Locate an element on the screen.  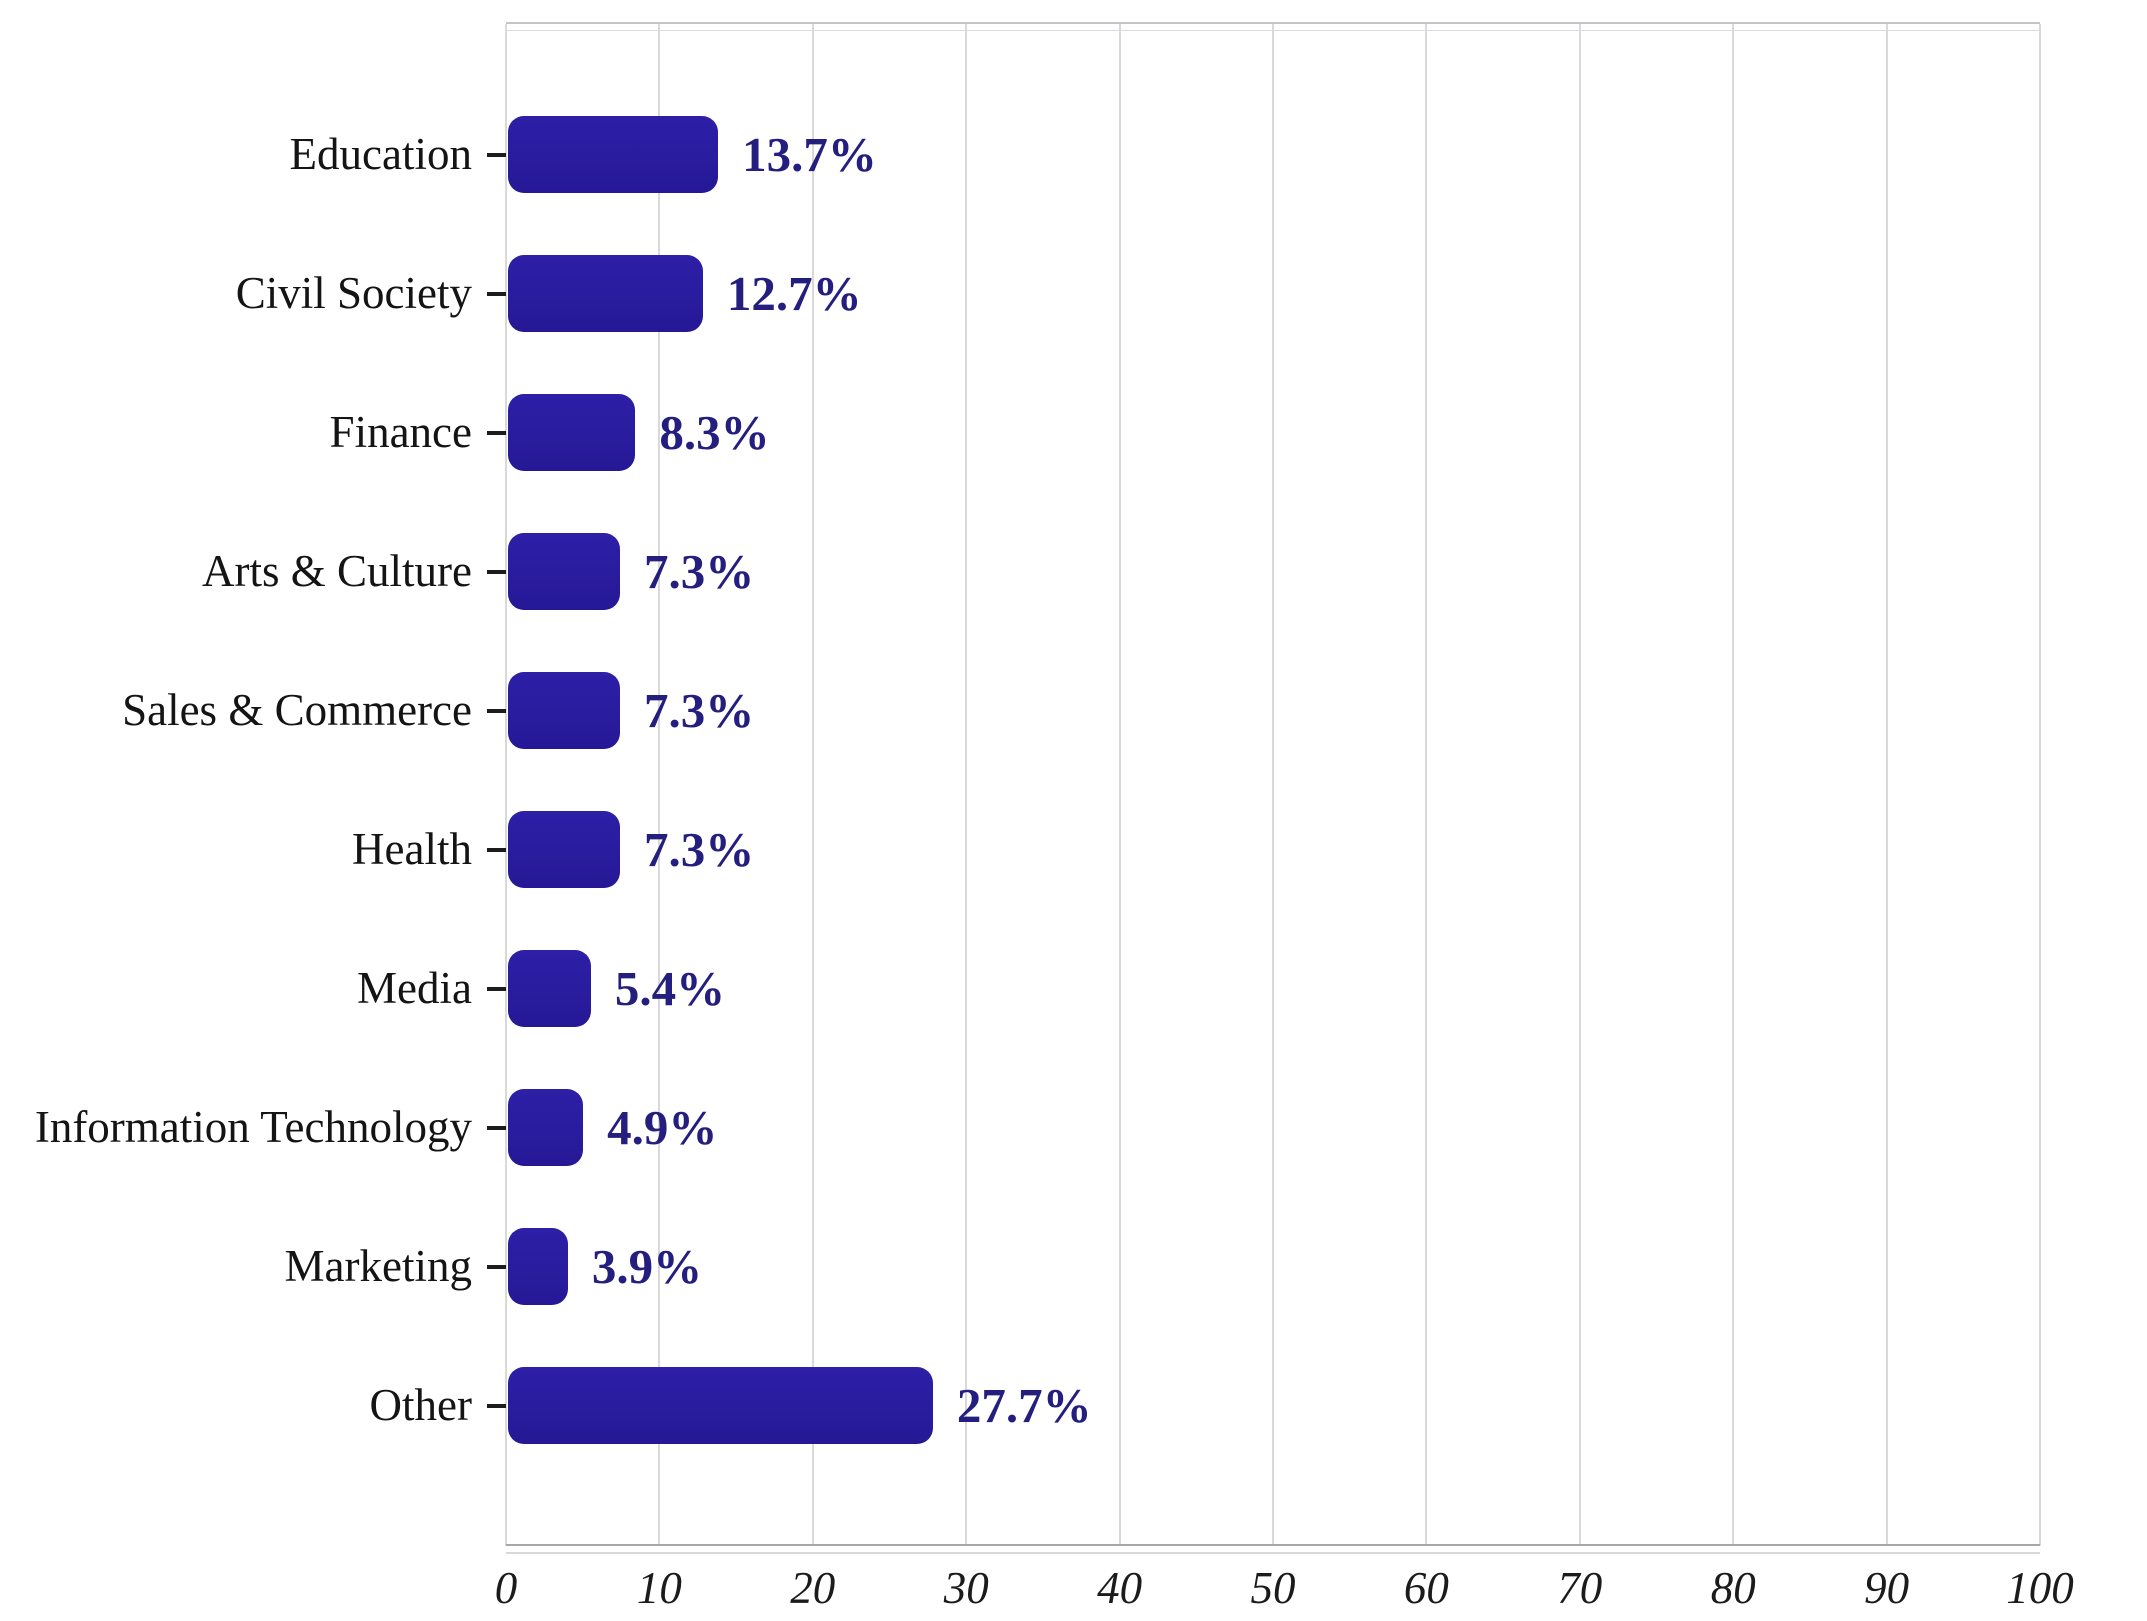
value-label: 12.7% is located at coordinates (794, 293).